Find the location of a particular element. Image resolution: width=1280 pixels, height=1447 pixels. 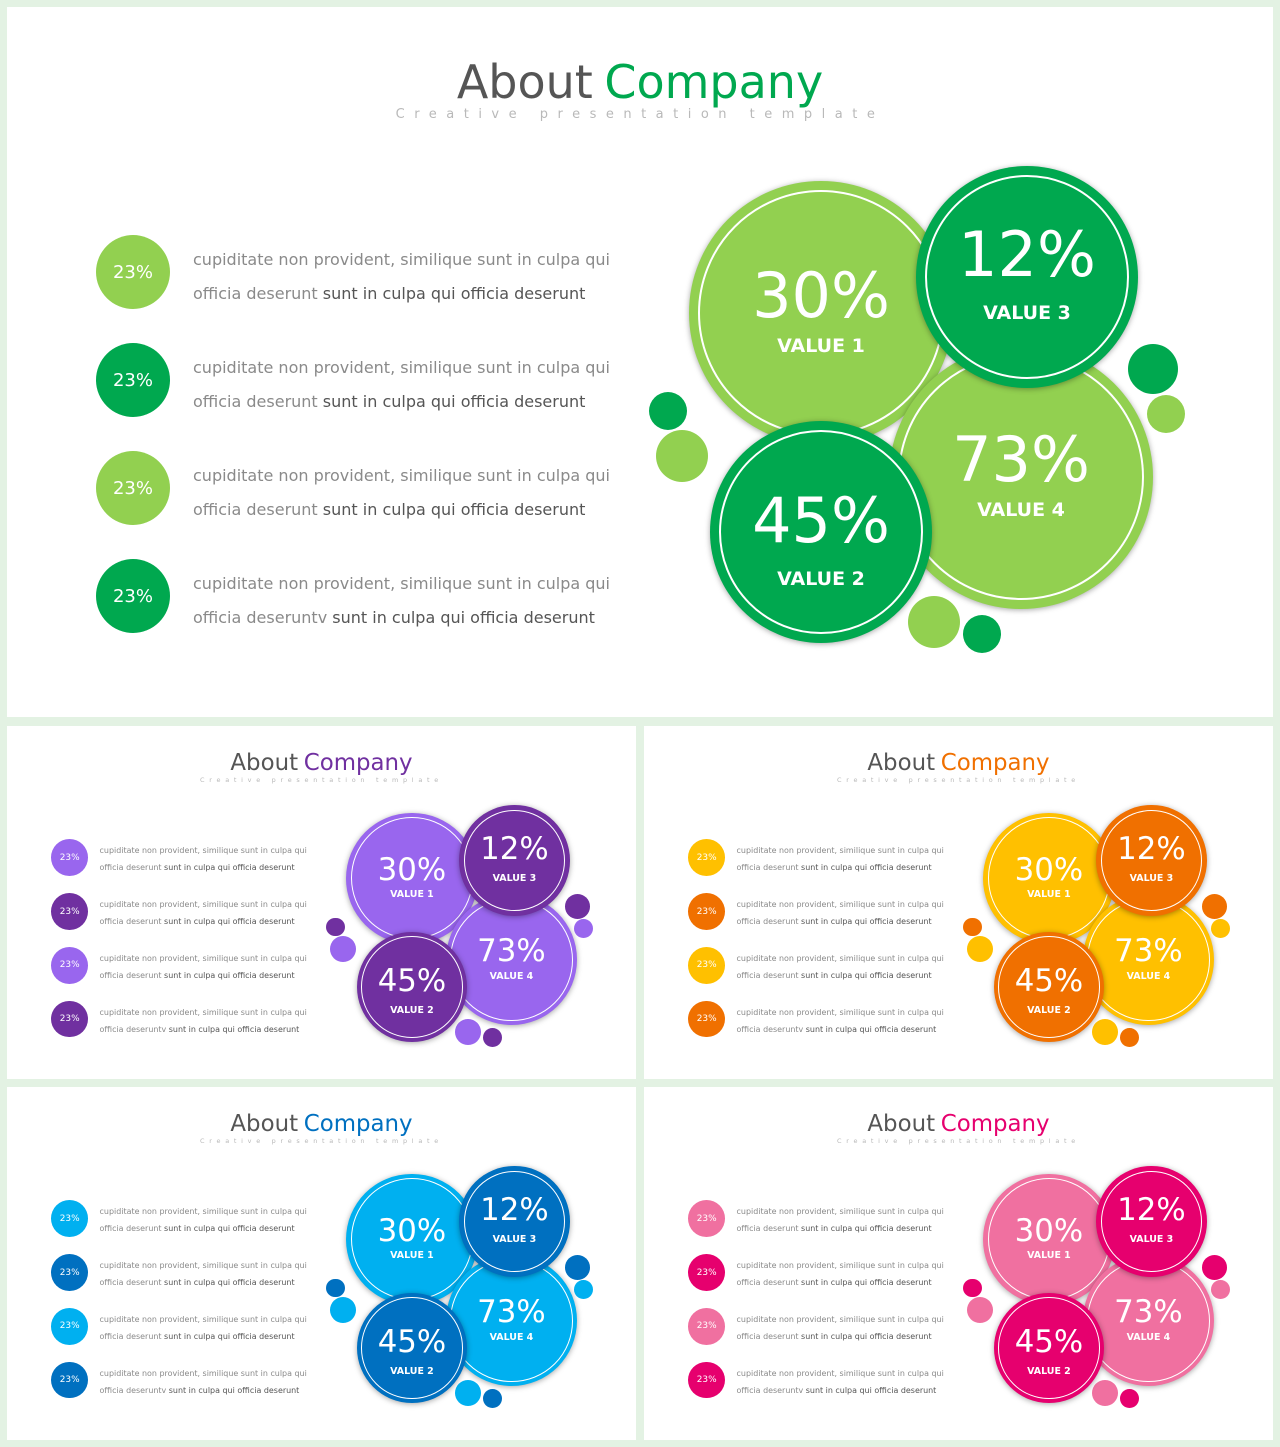

value-circle: 30% VALUE 1 is located at coordinates (821, 313).